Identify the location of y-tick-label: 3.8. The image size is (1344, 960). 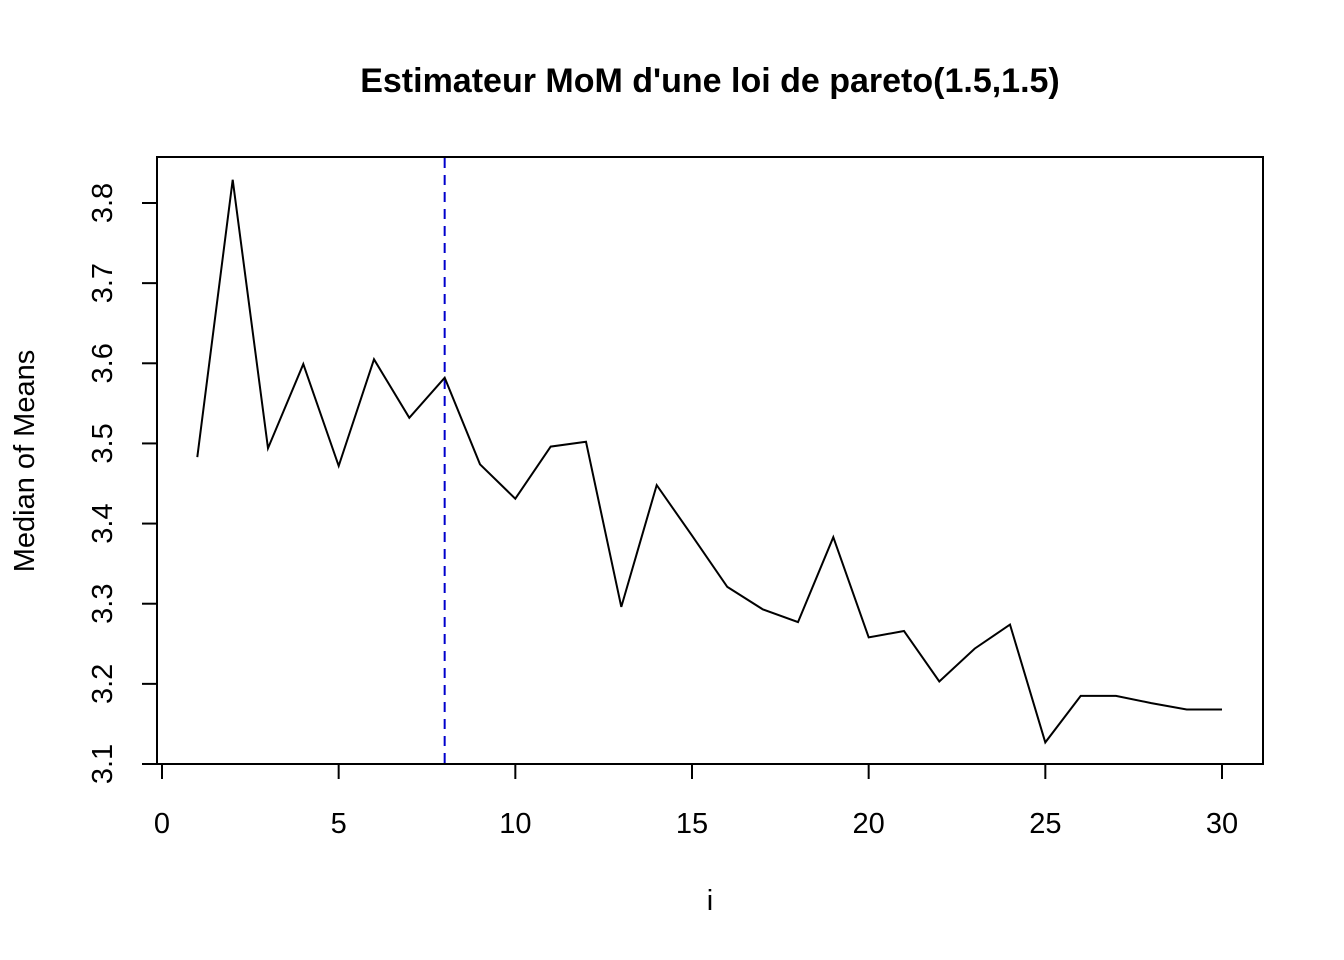
(103, 203).